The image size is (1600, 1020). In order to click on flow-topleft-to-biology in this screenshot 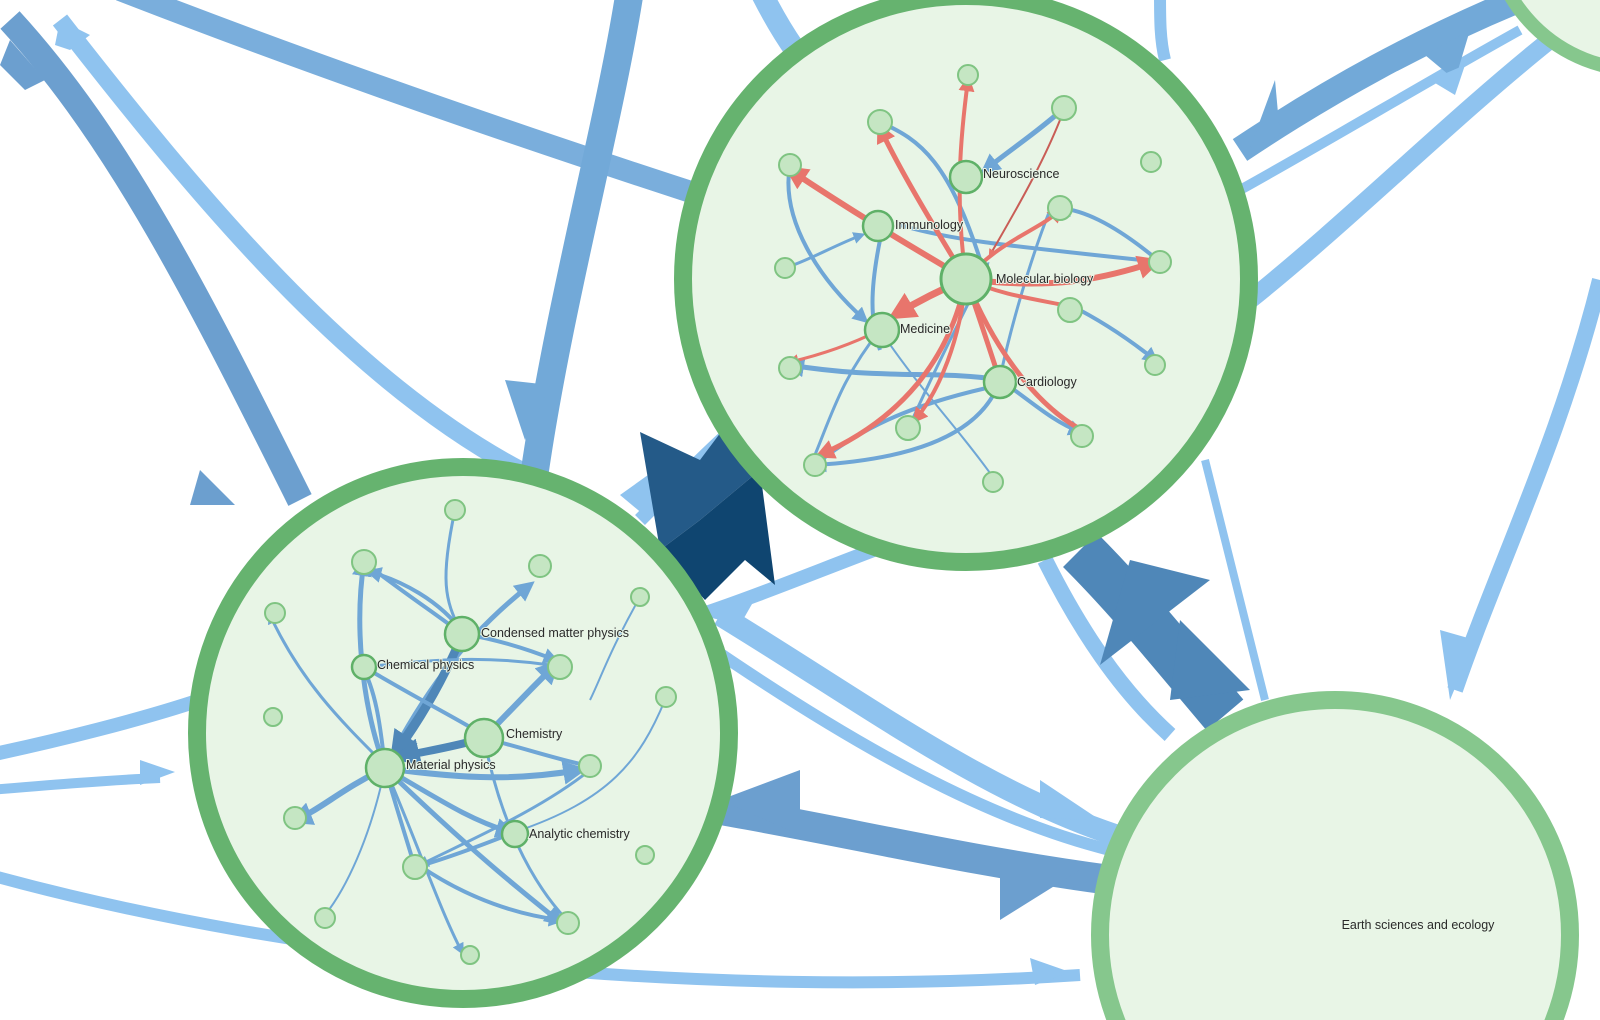, I will do `click(410, 103)`.